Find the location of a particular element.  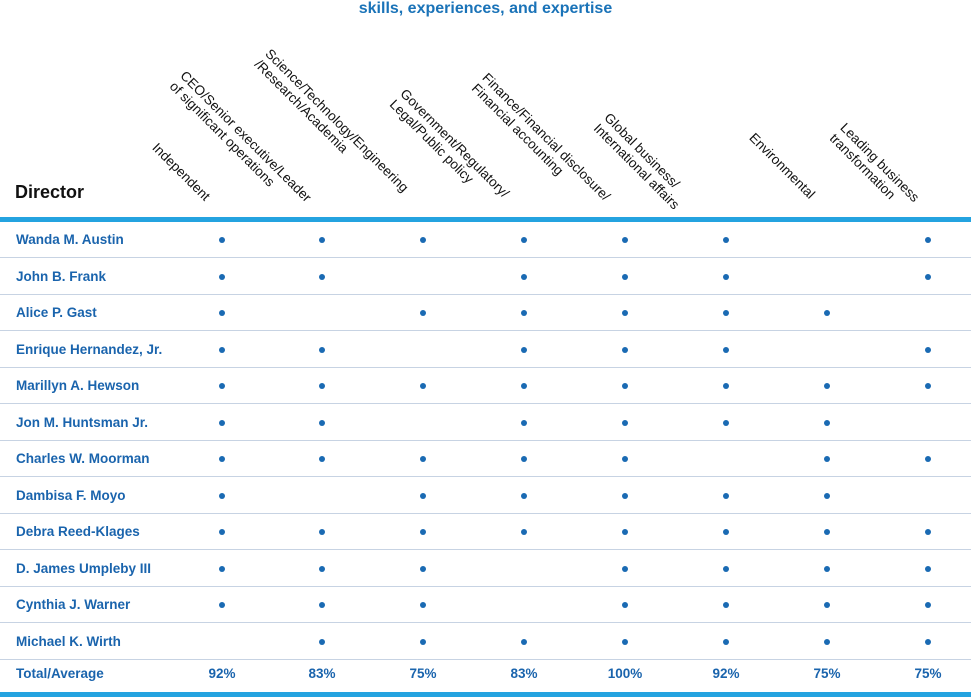

column-header-label: Environmental is located at coordinates (782, 166).